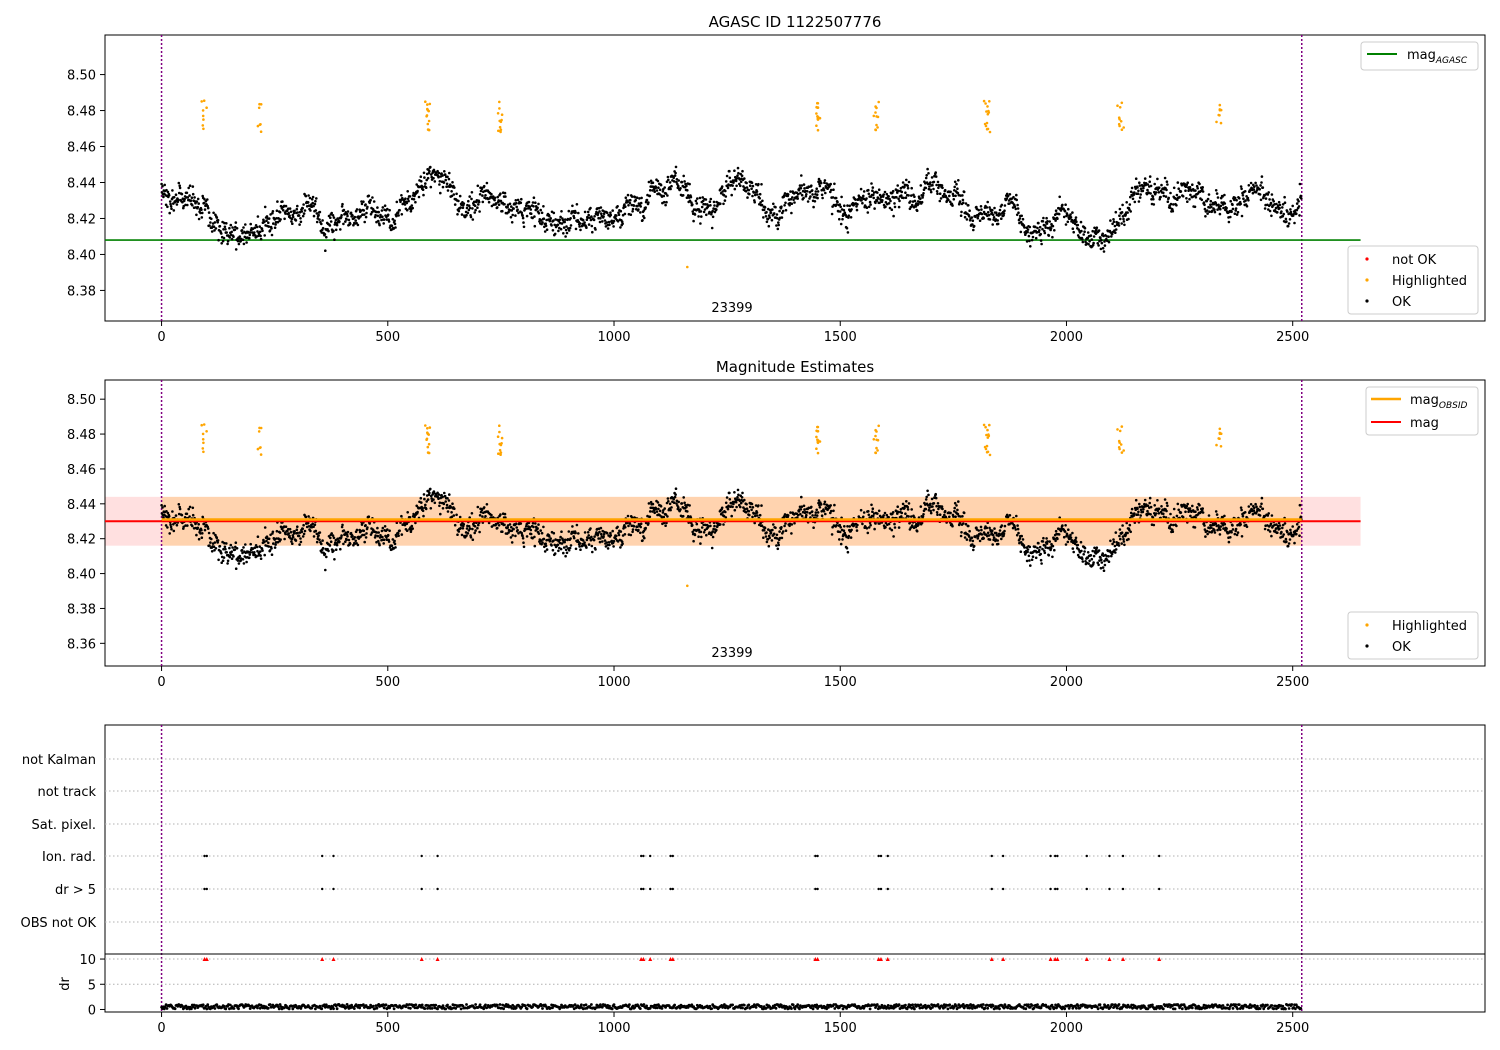 The height and width of the screenshot is (1050, 1500). I want to click on x-tick-label: 2500, so click(1292, 337).